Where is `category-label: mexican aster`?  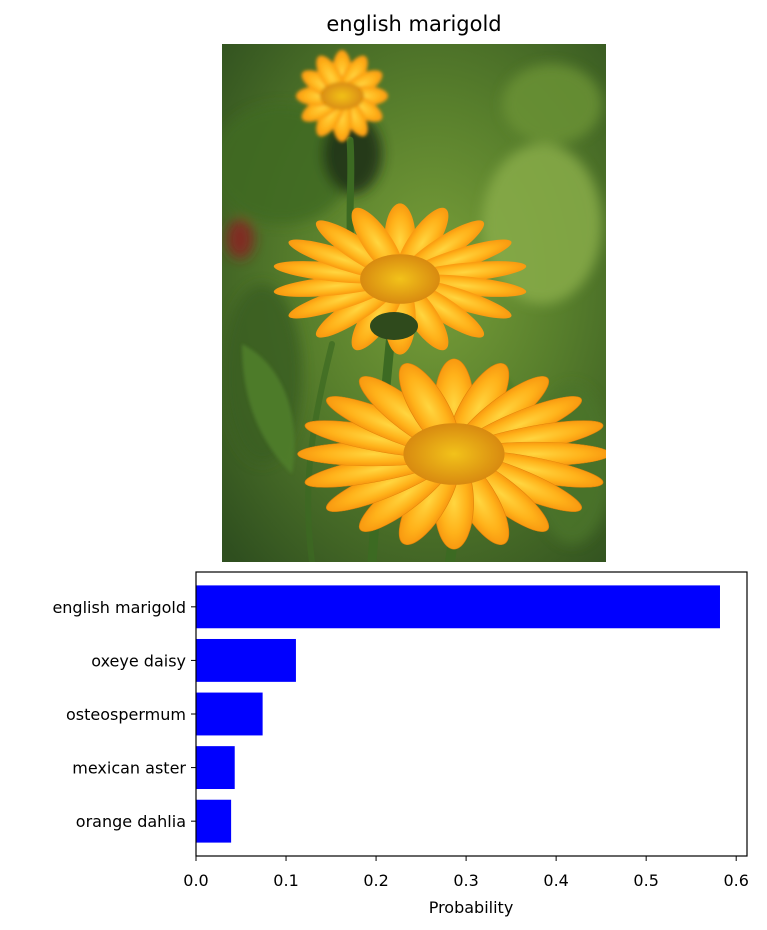
category-label: mexican aster is located at coordinates (129, 768).